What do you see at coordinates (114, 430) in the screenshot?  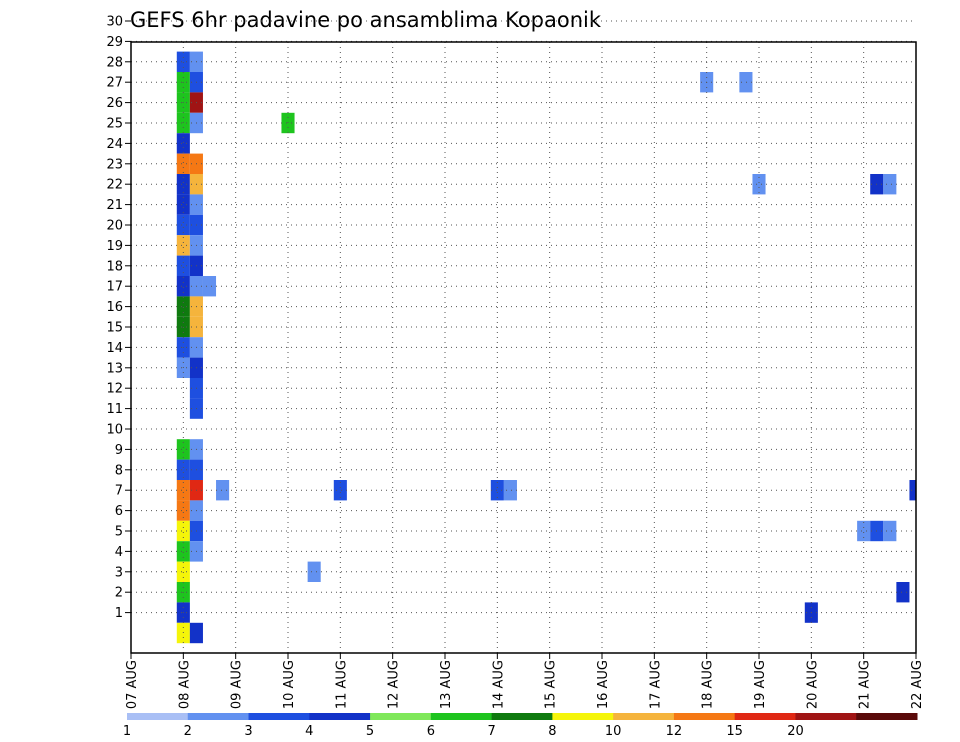 I see `y-tick-label: 10` at bounding box center [114, 430].